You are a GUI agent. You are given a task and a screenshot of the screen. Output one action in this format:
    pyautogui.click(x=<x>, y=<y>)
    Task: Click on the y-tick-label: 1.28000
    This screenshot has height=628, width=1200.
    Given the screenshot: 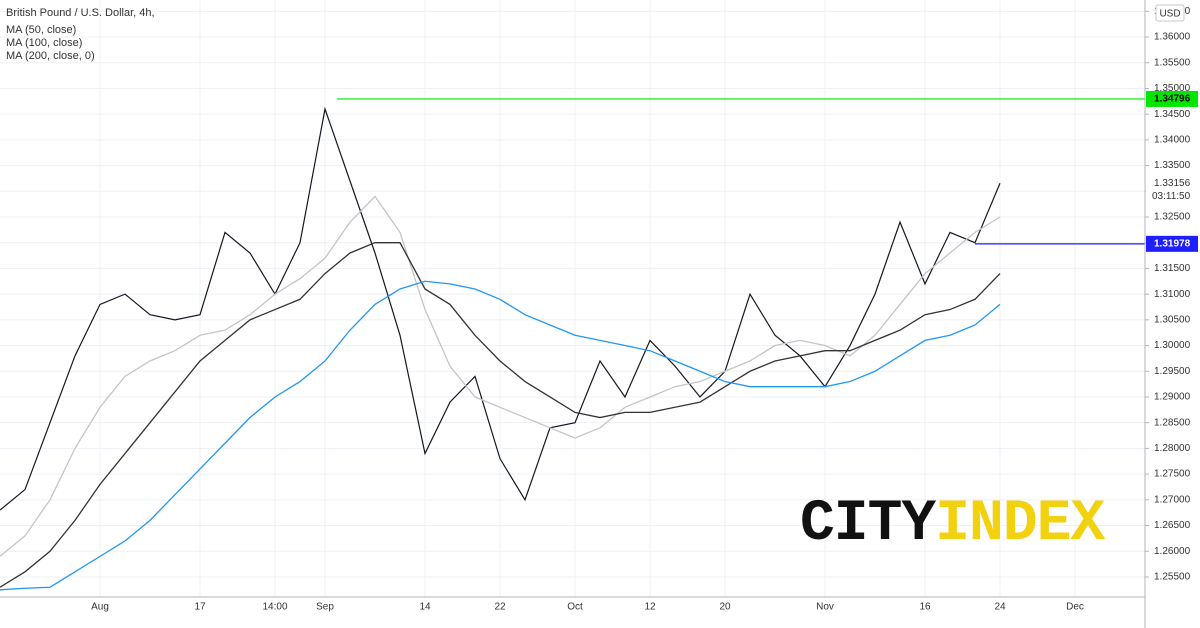 What is the action you would take?
    pyautogui.click(x=1172, y=448)
    